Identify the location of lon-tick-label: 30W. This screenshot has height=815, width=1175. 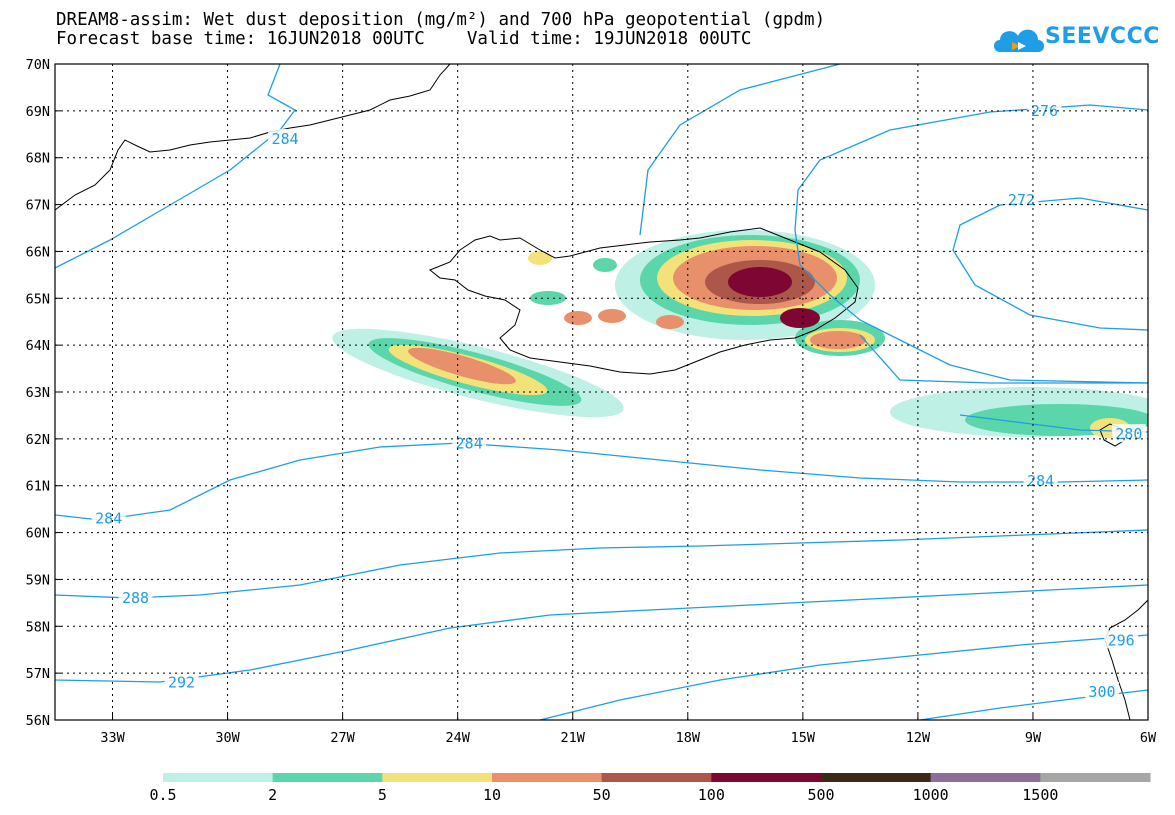
(227, 738).